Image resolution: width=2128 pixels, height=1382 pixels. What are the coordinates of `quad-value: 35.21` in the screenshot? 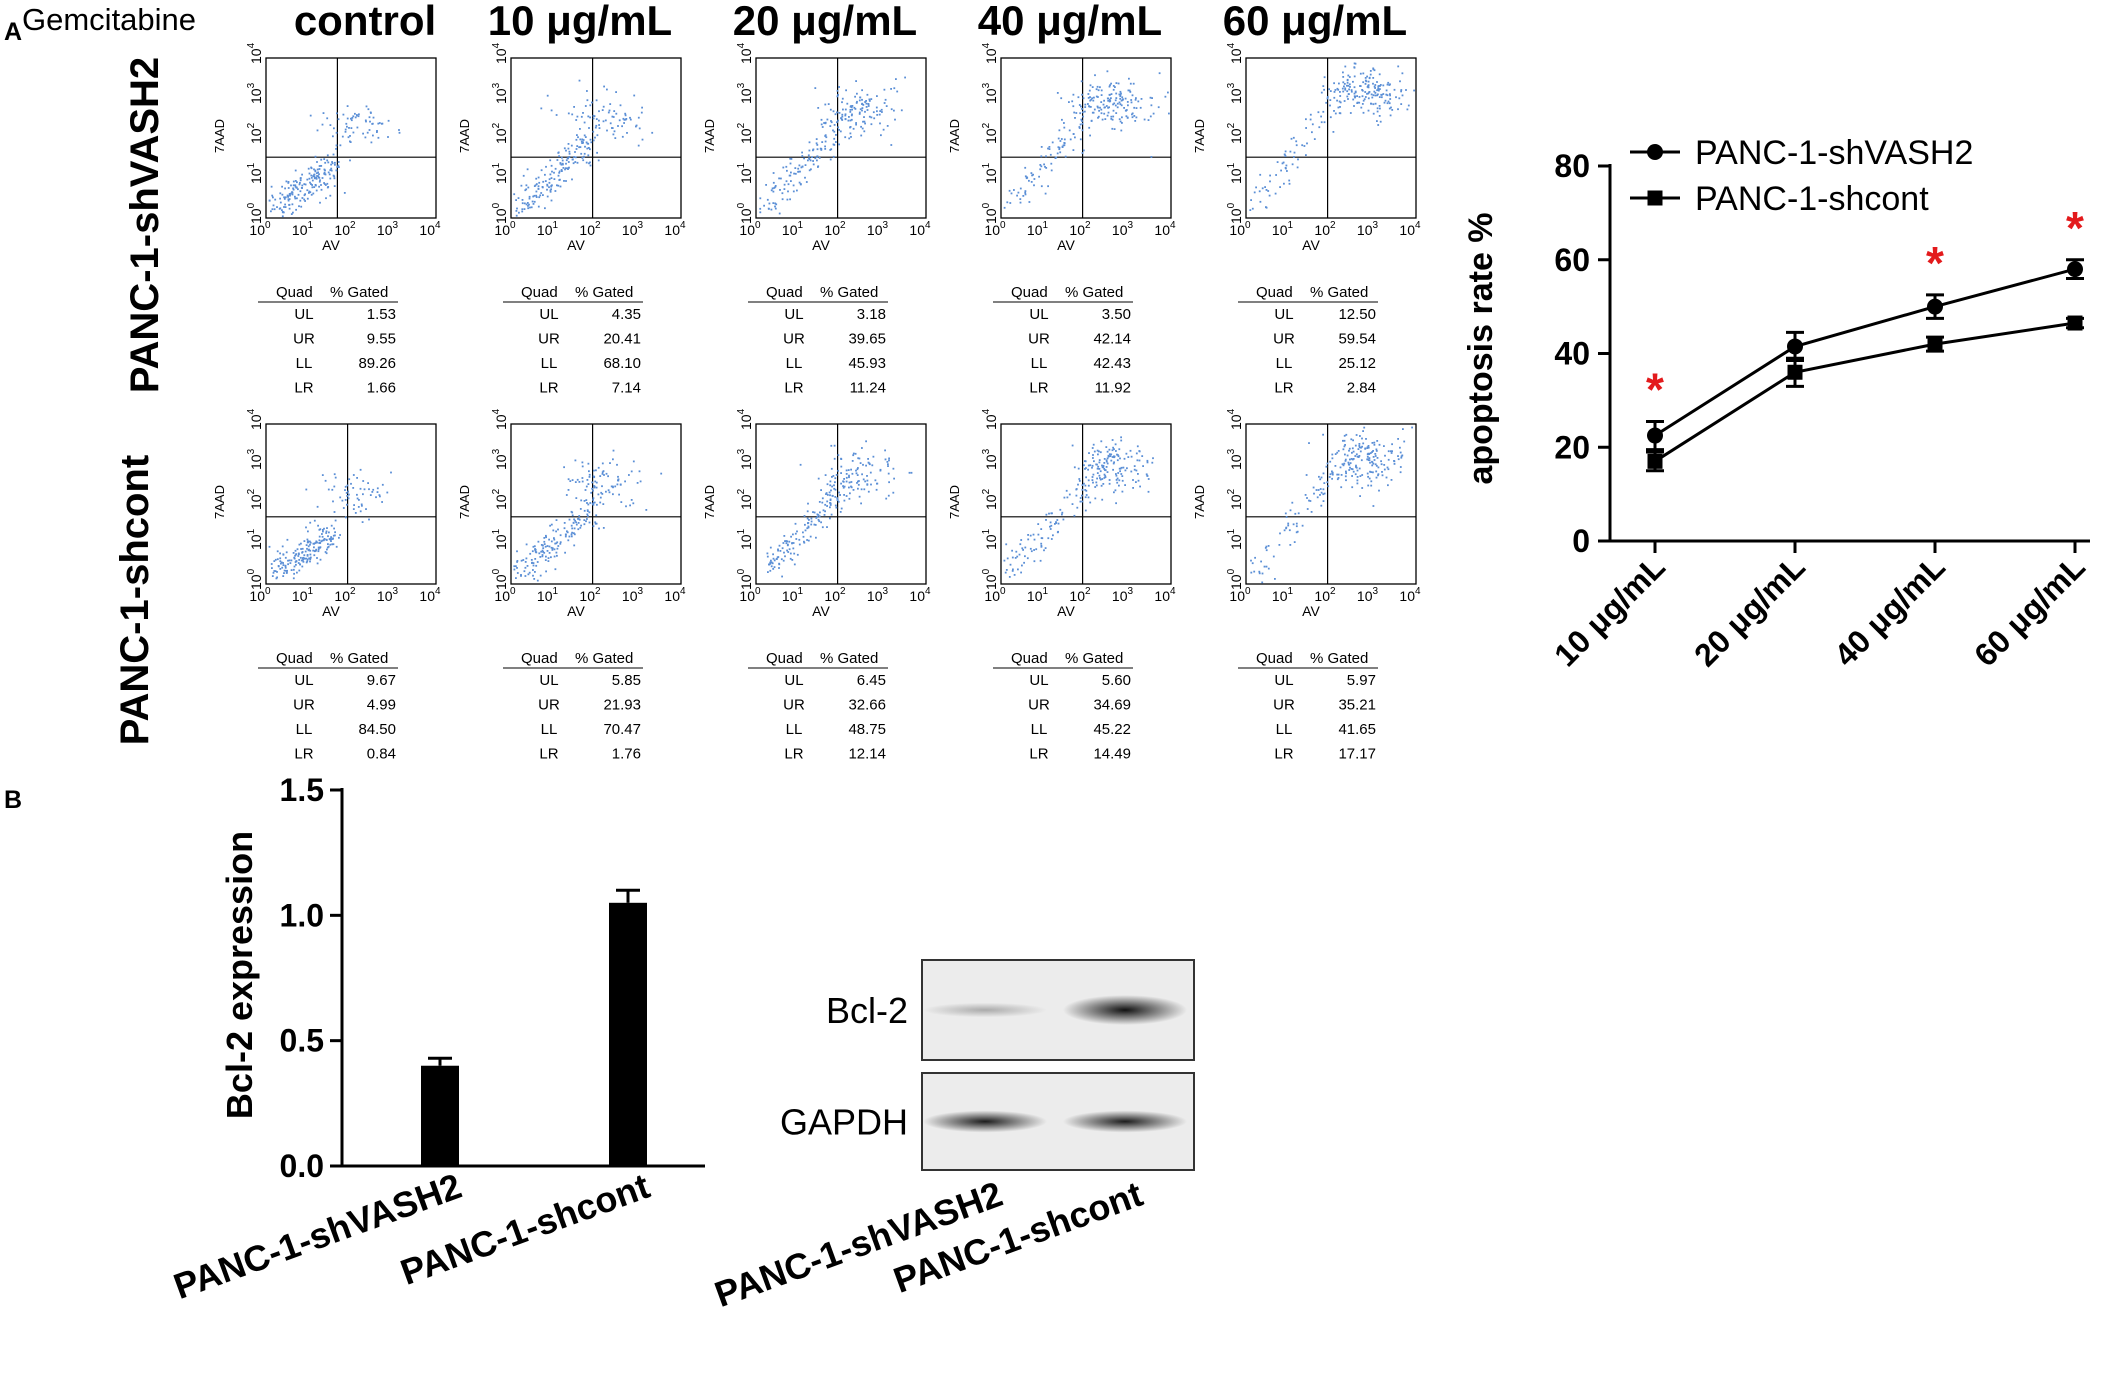 It's located at (1357, 705).